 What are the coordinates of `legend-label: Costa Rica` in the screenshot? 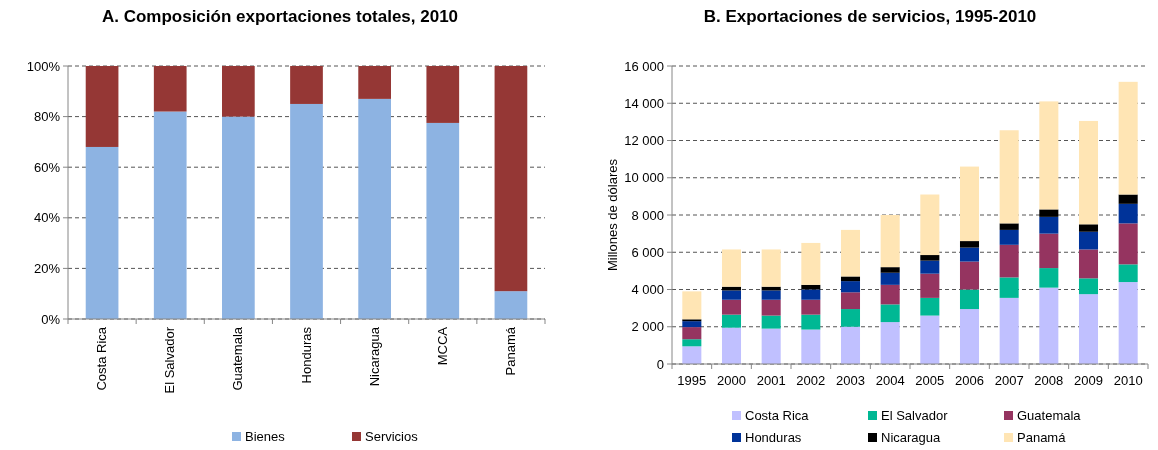 It's located at (777, 415).